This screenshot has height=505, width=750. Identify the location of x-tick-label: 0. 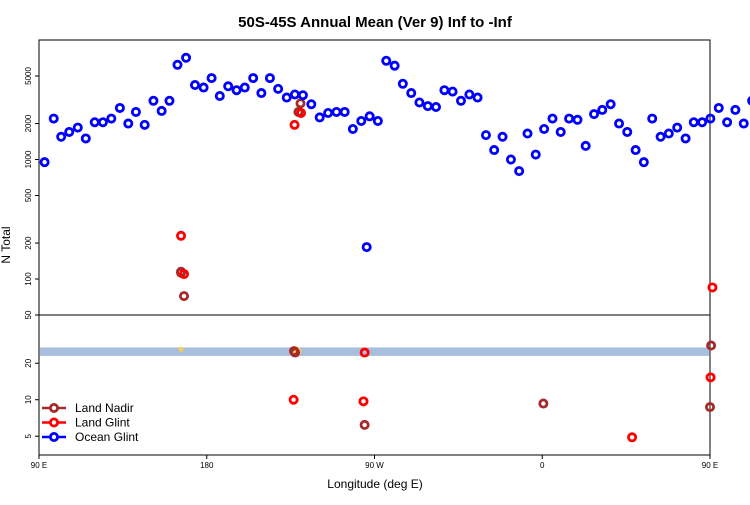
(542, 465).